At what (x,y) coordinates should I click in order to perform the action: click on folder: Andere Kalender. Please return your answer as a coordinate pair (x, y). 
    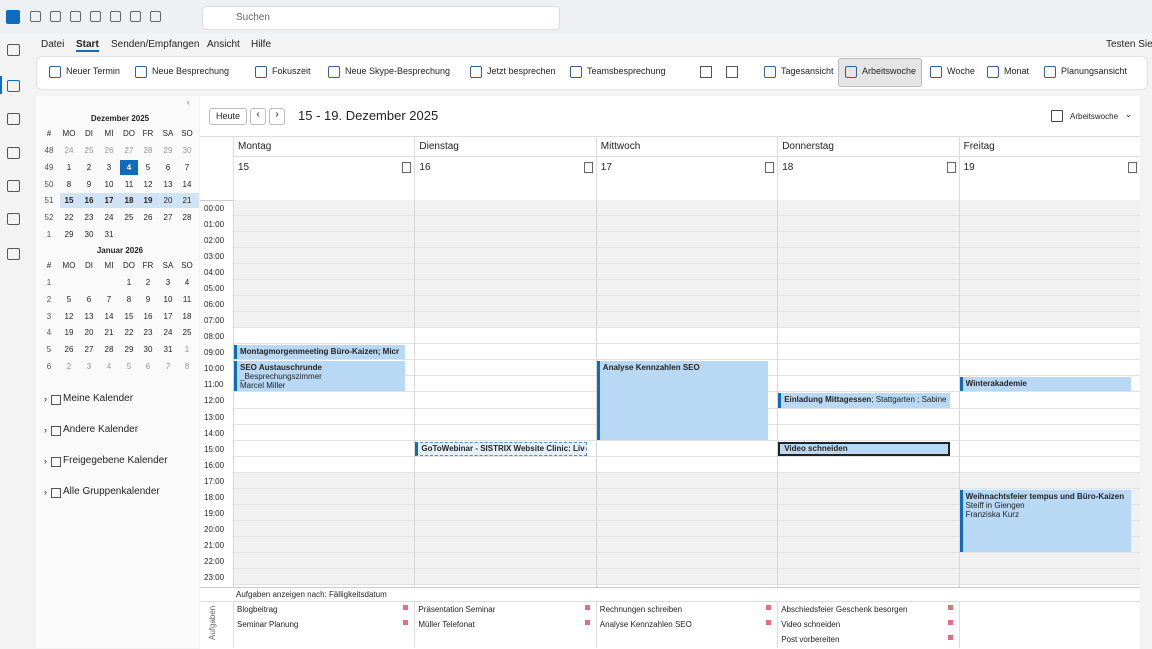
    Looking at the image, I should click on (101, 429).